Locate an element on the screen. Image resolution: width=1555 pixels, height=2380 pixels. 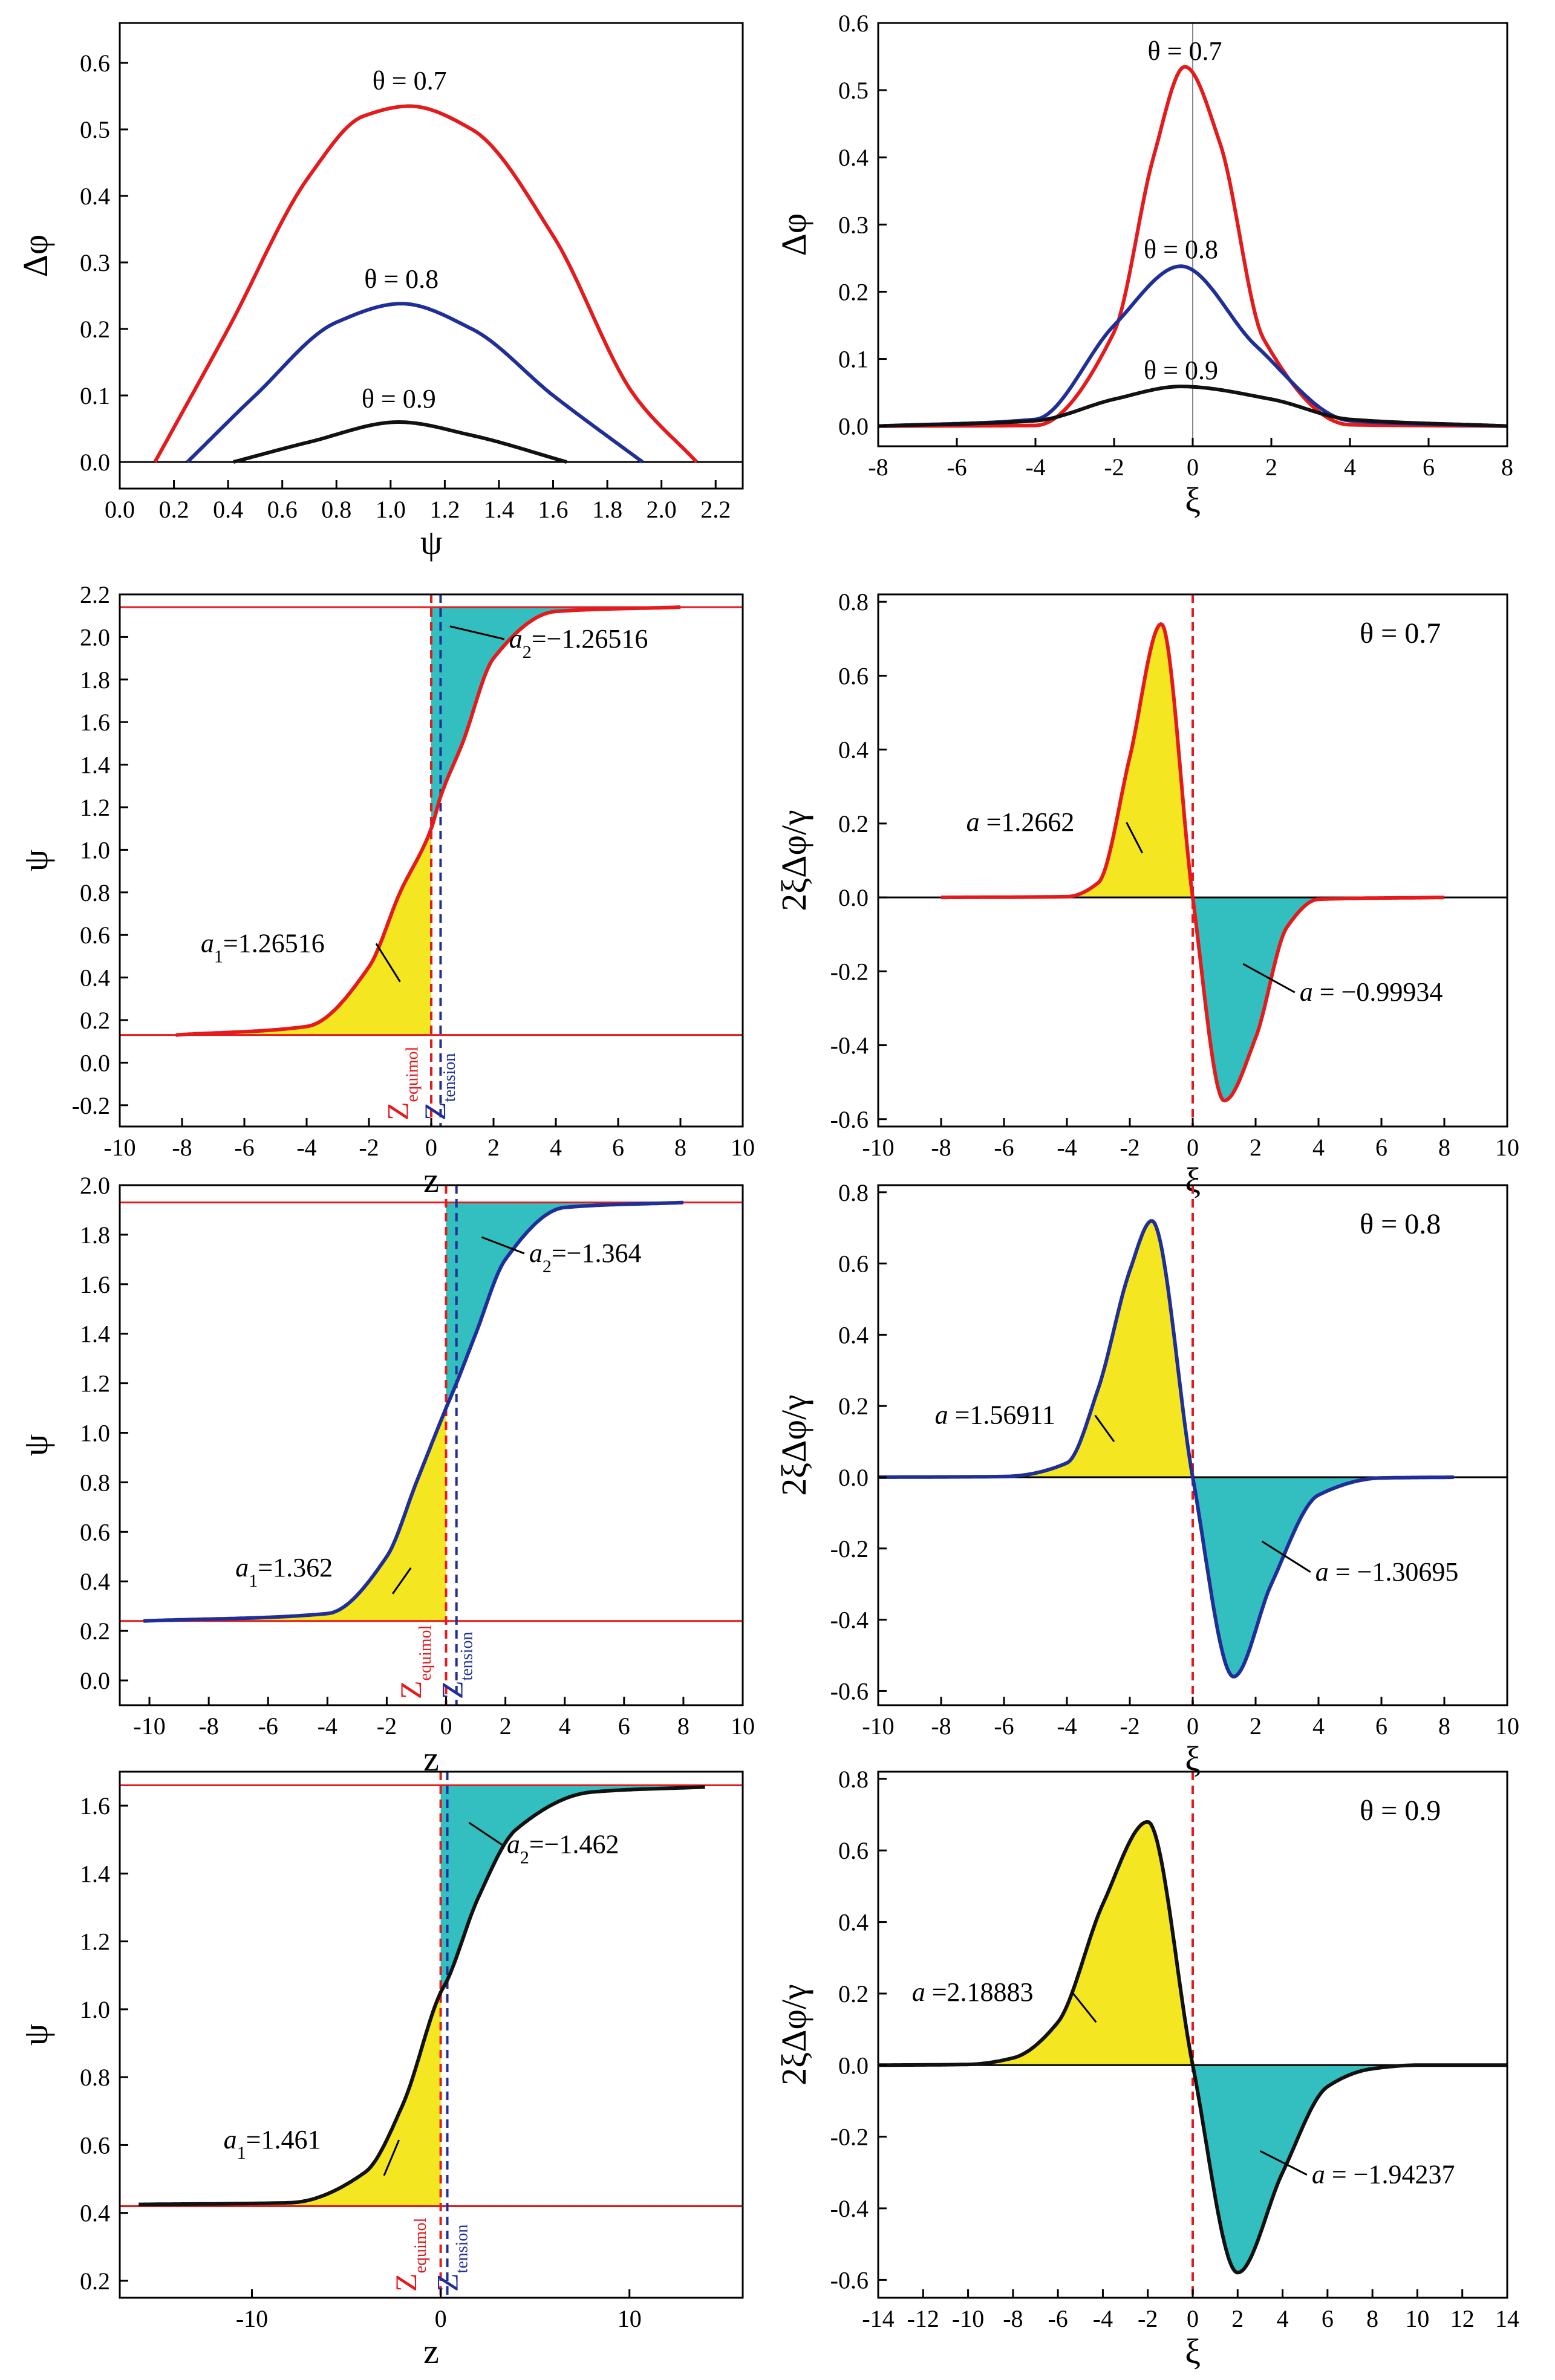
x-tick-label: -12 is located at coordinates (923, 2318).